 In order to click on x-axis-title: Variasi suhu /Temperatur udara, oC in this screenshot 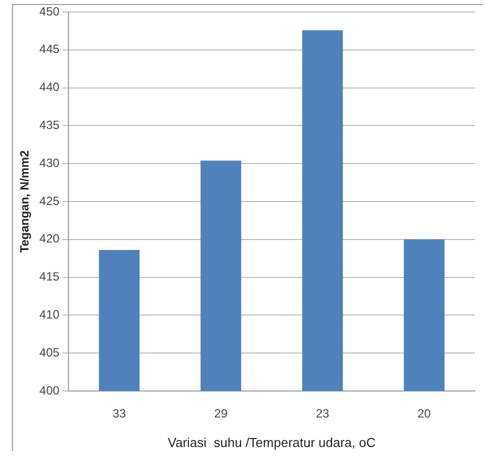, I will do `click(272, 442)`.